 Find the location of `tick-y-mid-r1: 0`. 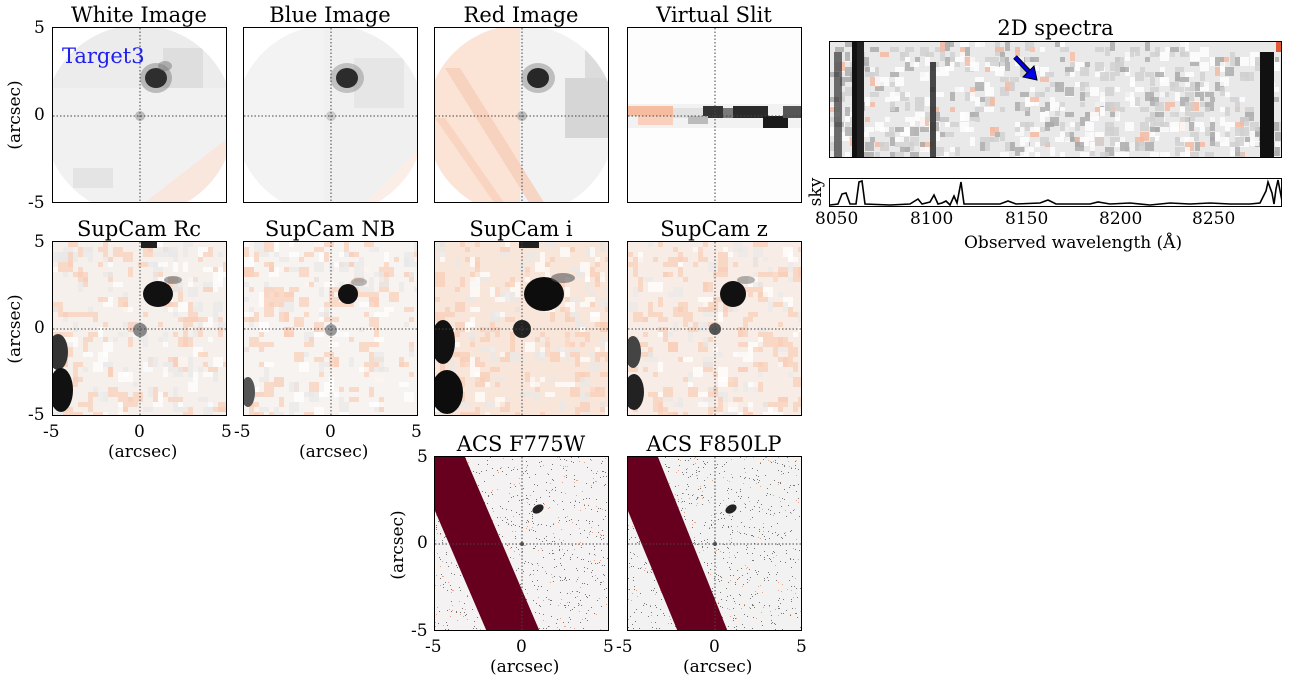

tick-y-mid-r1: 0 is located at coordinates (39, 115).